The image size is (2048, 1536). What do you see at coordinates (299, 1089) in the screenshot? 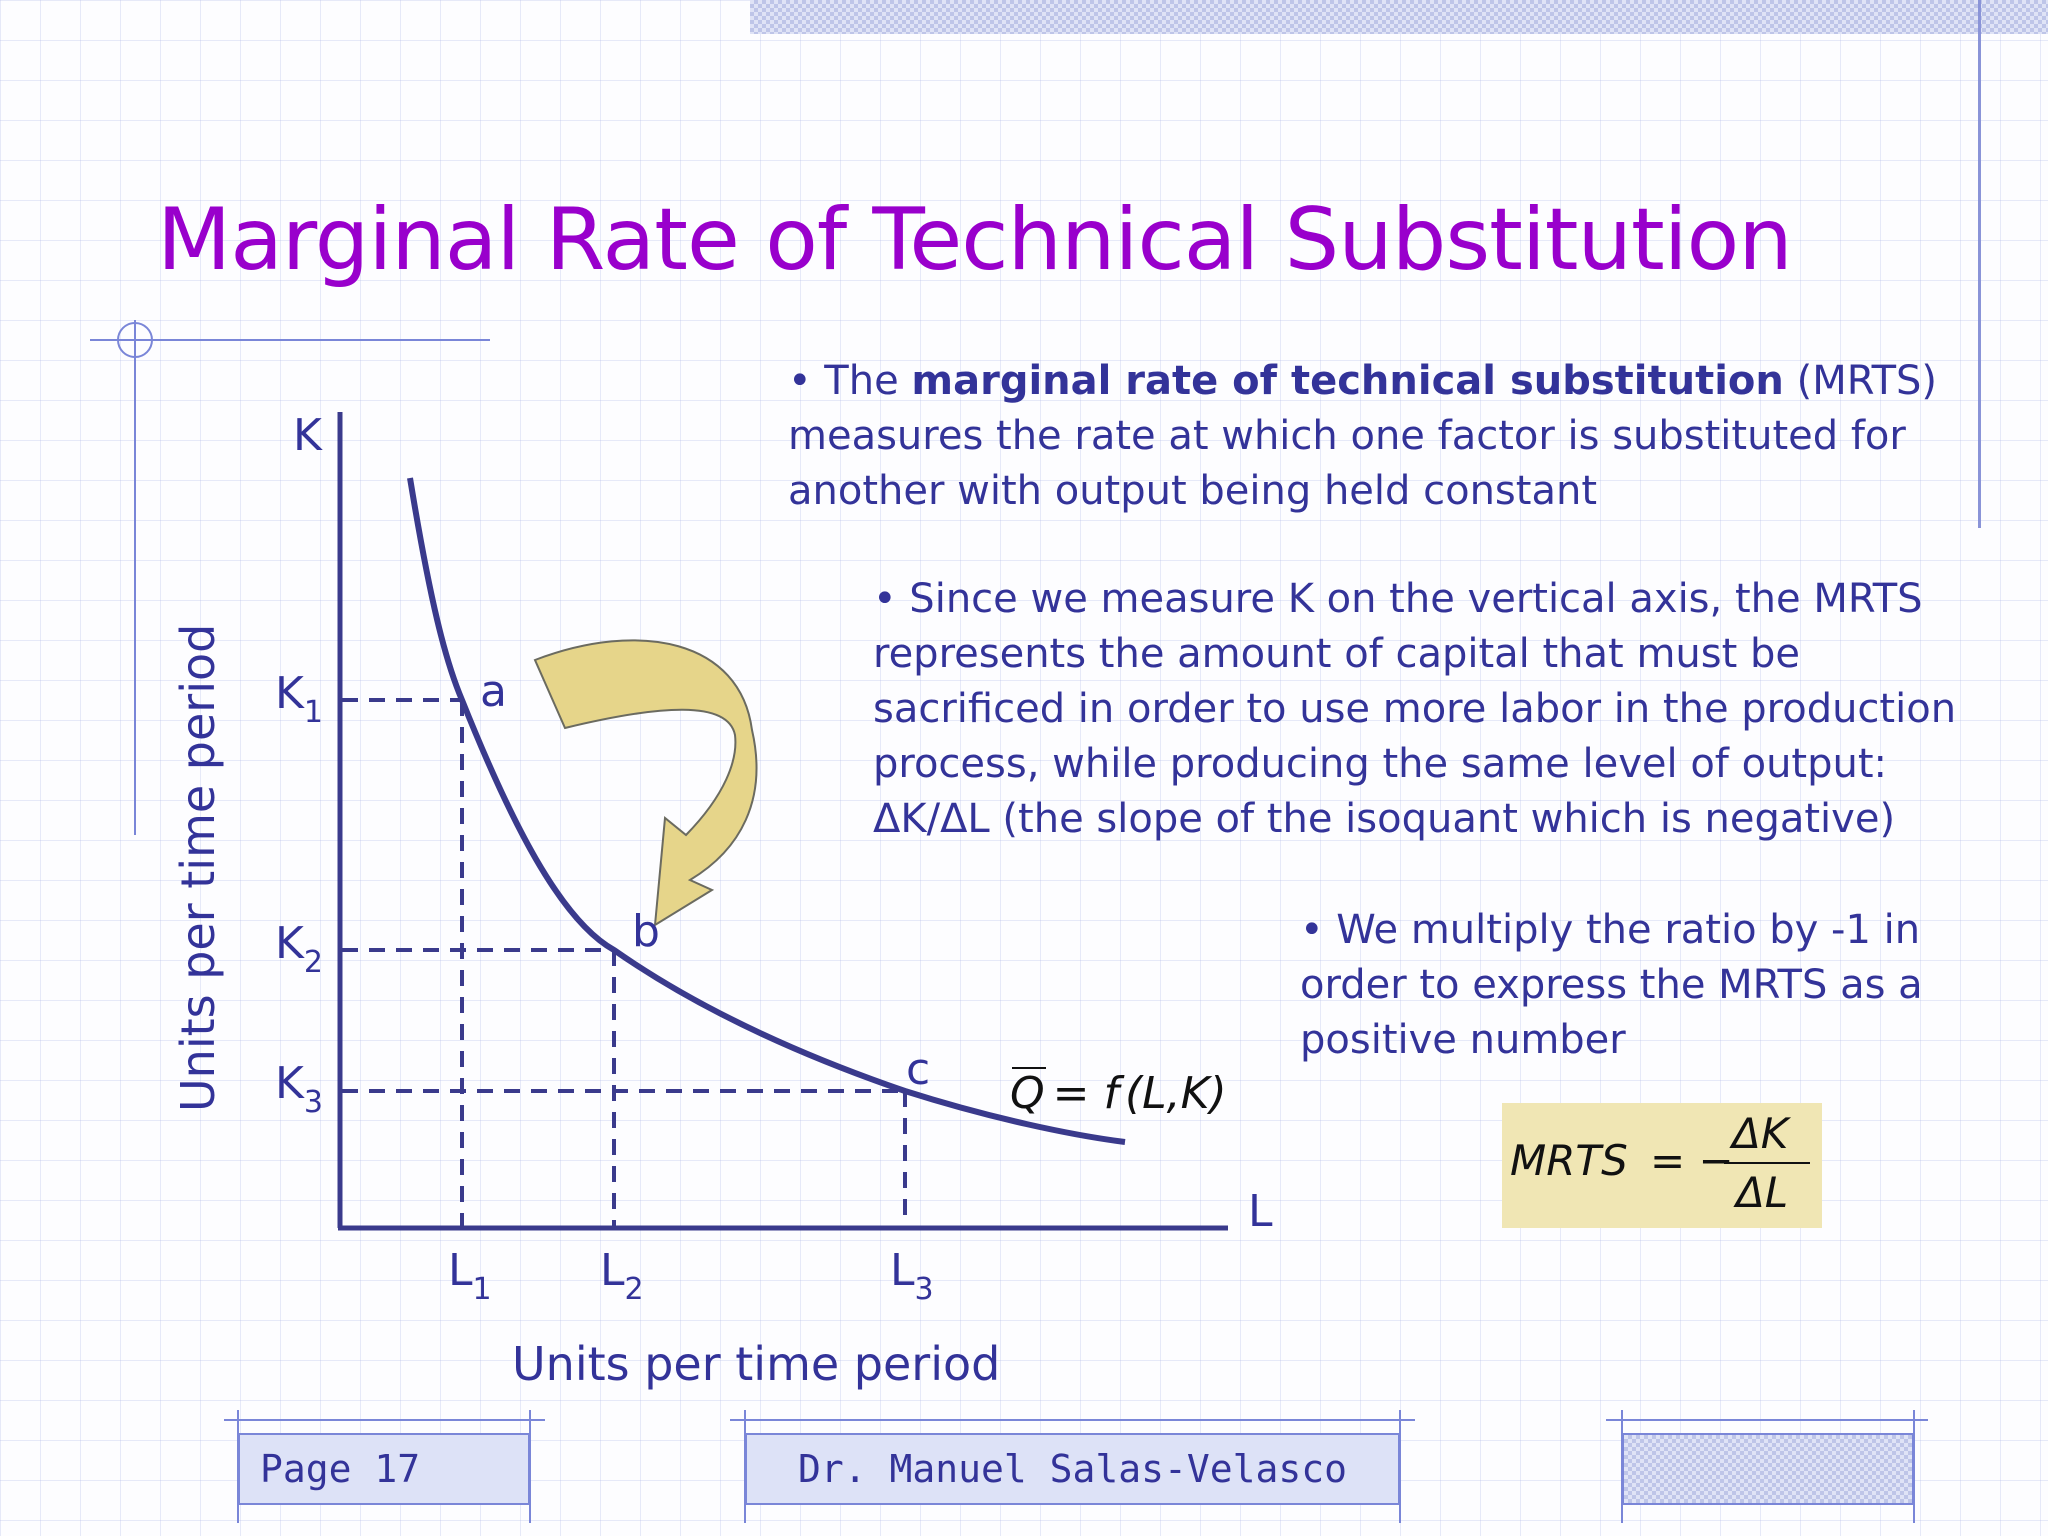
I see `tick-k3: K3` at bounding box center [299, 1089].